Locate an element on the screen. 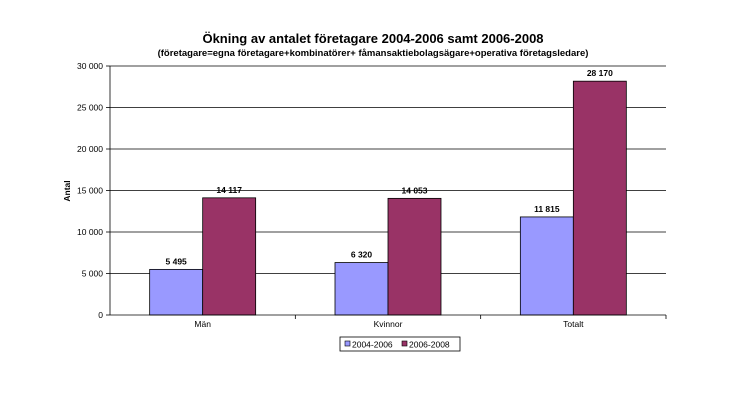  data-label: 28 170 is located at coordinates (600, 73).